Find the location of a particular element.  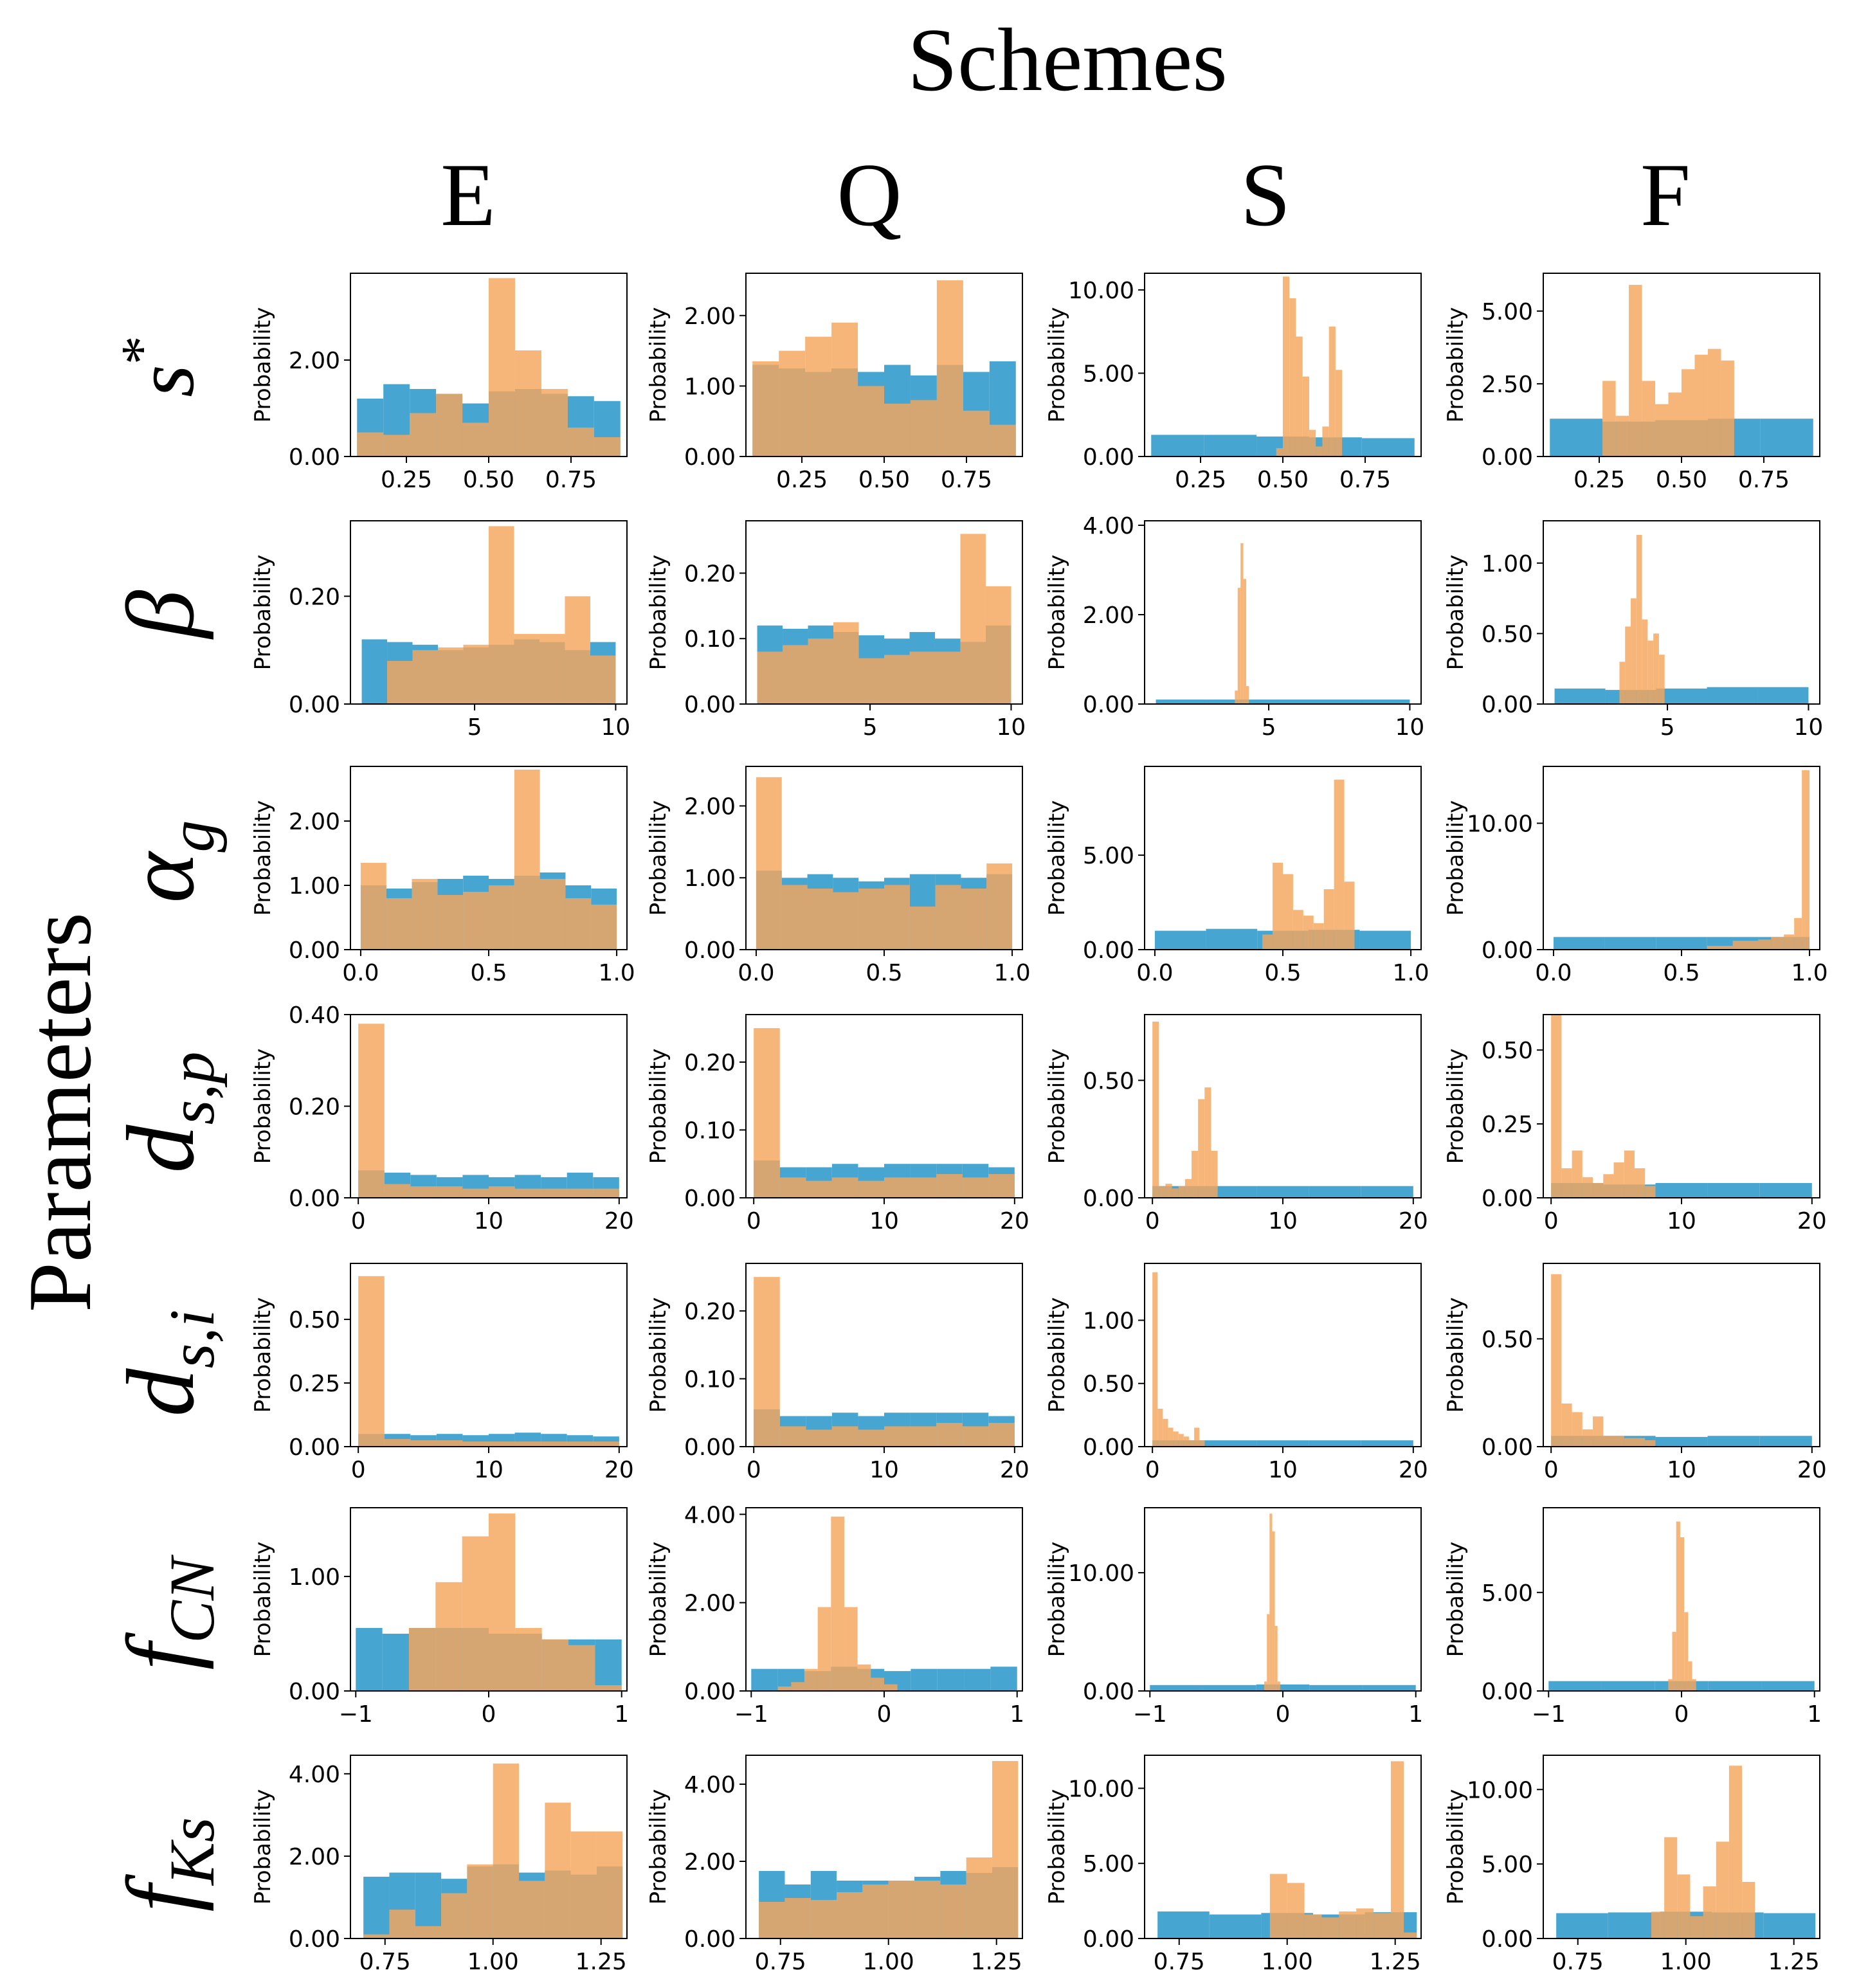

panel-r5-c2: 0.00 10.00 −1 0 1 Probability is located at coordinates (1234, 1617).